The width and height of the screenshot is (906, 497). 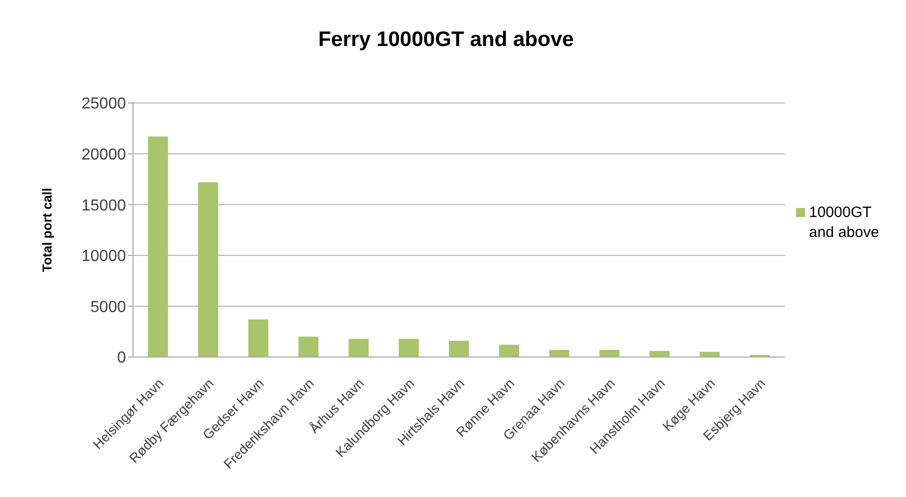 What do you see at coordinates (104, 104) in the screenshot?
I see `y-tick-label: 25000` at bounding box center [104, 104].